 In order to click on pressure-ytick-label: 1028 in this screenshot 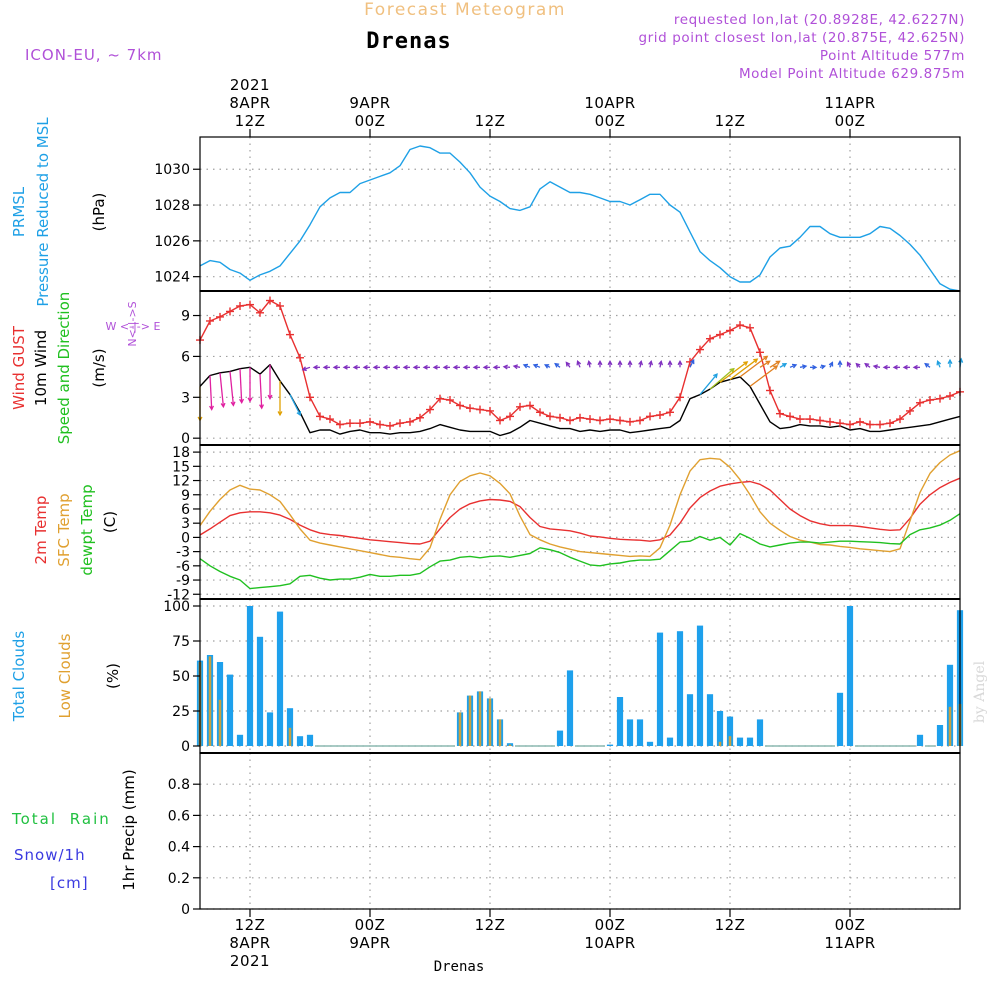, I will do `click(172, 206)`.